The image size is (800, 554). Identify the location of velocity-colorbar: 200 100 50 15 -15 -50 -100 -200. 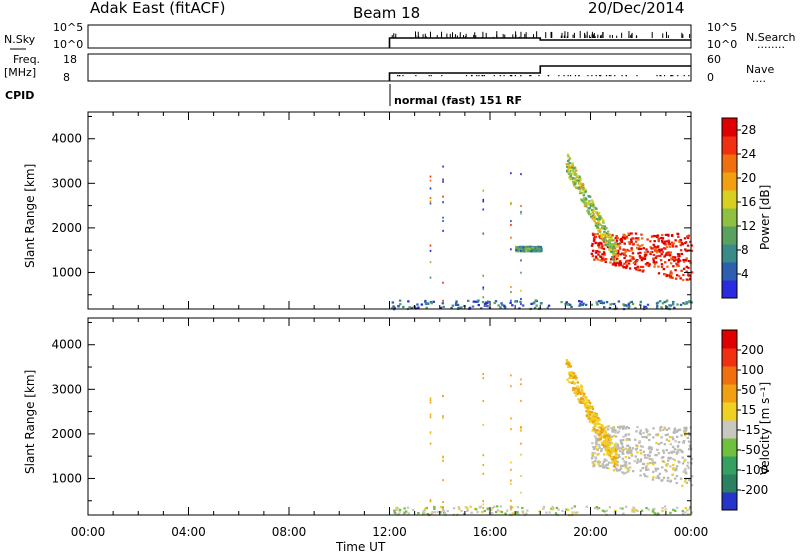
(744, 420).